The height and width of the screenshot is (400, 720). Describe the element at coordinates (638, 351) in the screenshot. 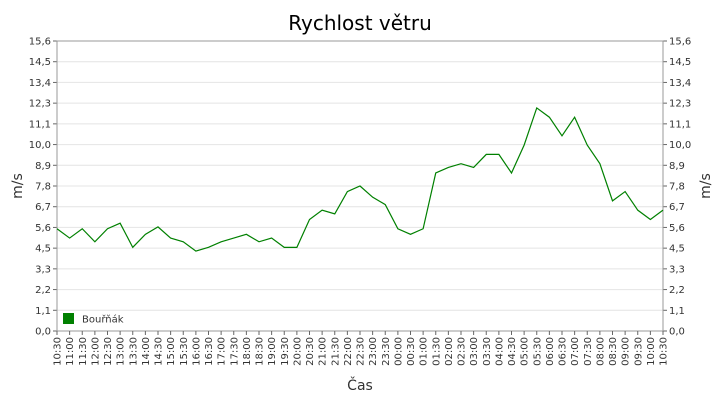

I see `x-tick-label: 09:30` at that location.